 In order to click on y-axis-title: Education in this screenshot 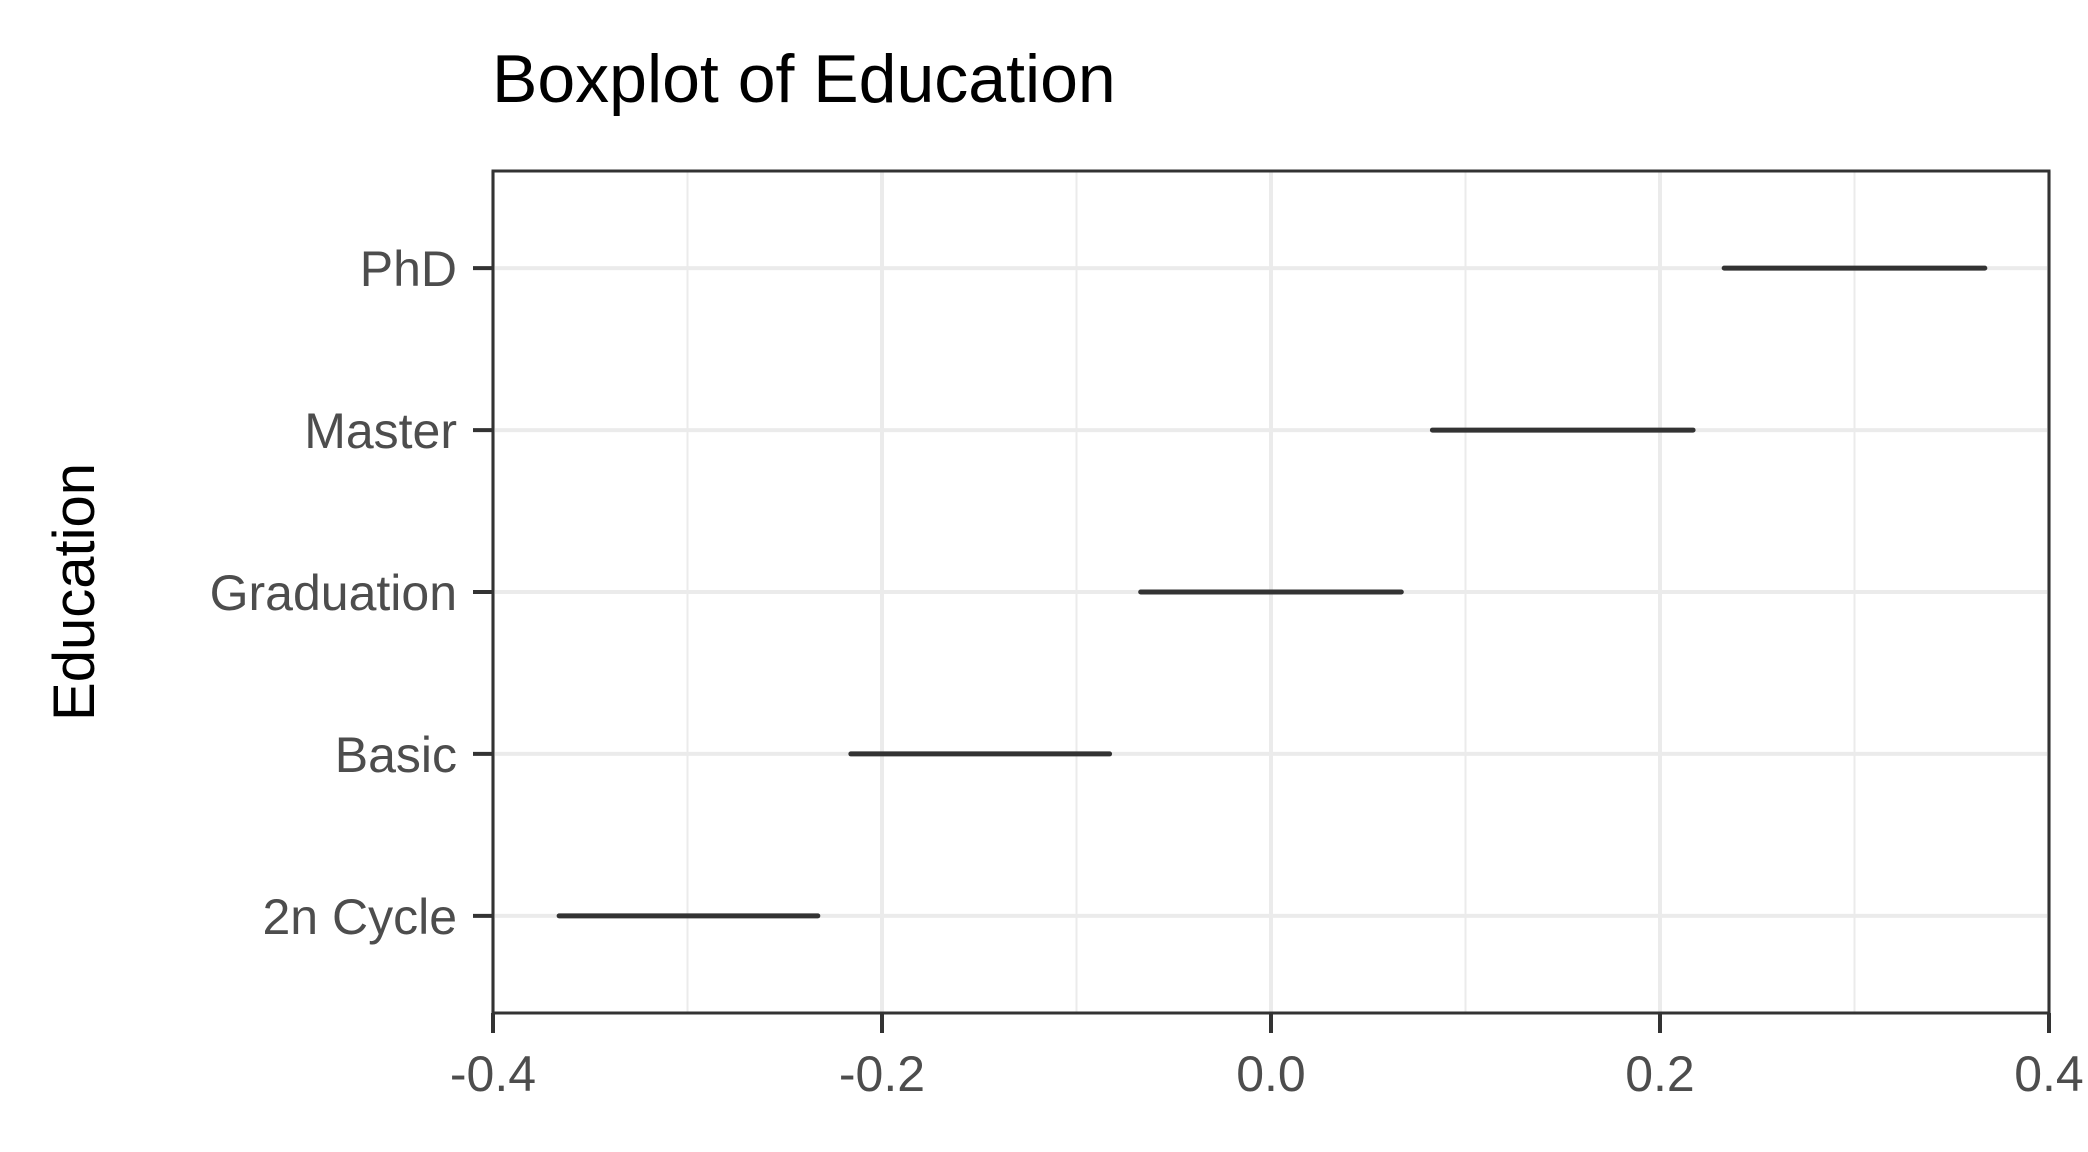, I will do `click(74, 592)`.